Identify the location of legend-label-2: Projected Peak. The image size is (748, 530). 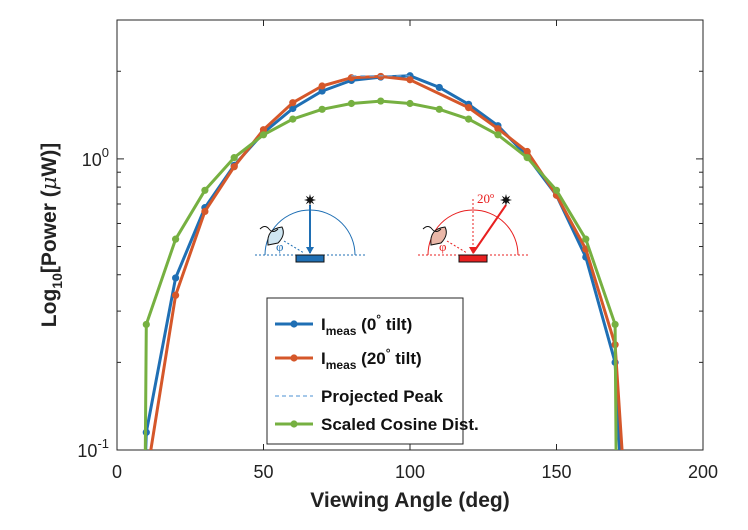
(382, 396).